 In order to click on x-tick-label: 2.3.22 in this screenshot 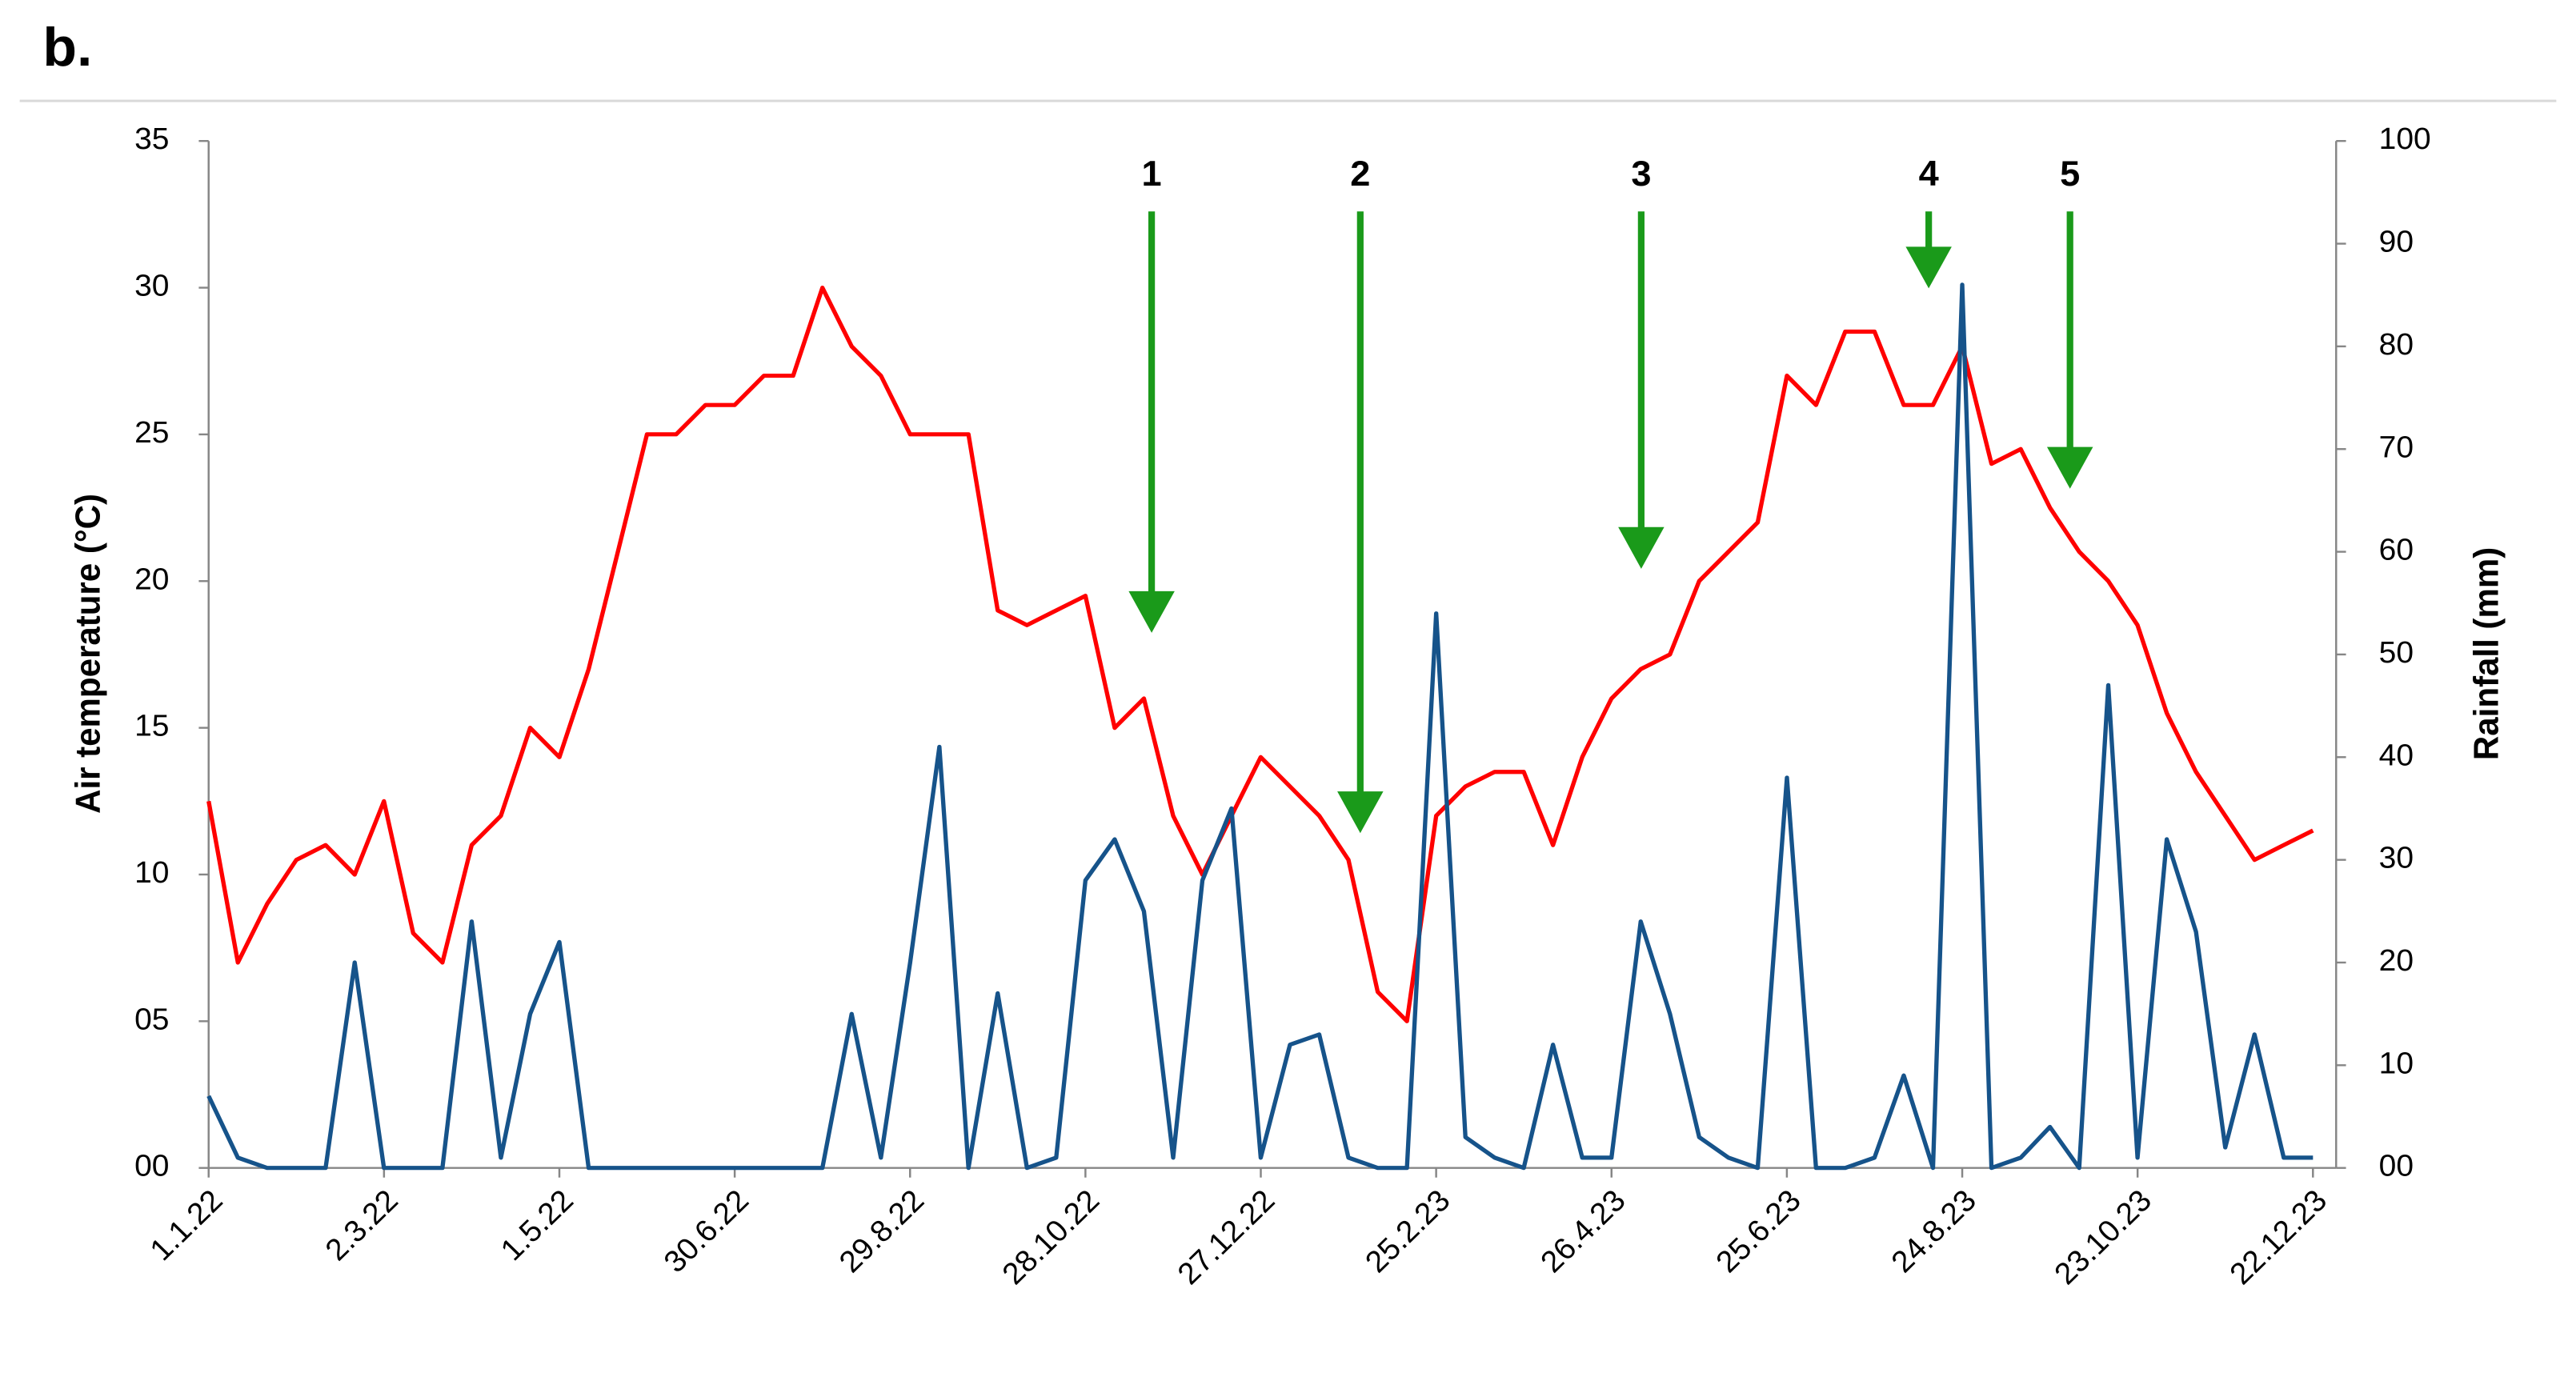, I will do `click(361, 1225)`.